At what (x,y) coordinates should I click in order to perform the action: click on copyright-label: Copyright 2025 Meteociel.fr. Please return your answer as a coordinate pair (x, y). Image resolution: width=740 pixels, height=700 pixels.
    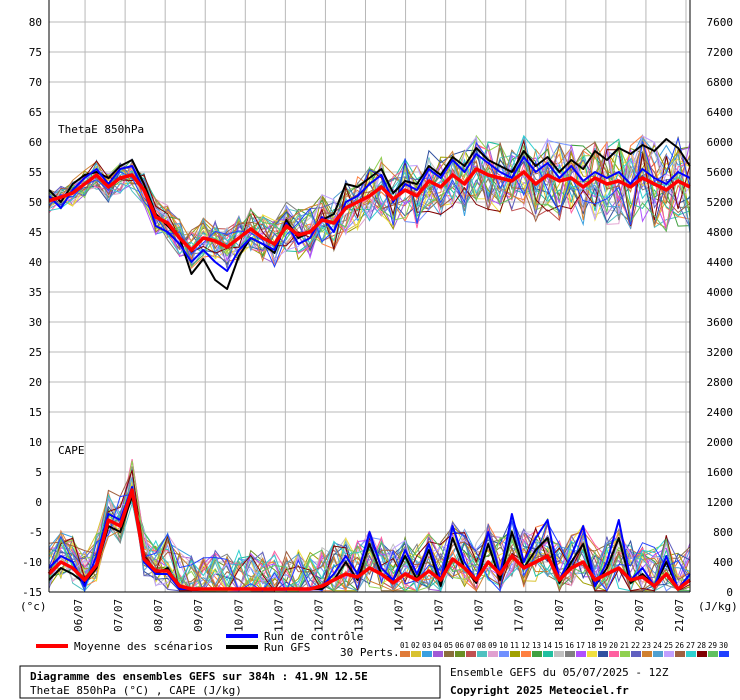
    Looking at the image, I should click on (539, 690).